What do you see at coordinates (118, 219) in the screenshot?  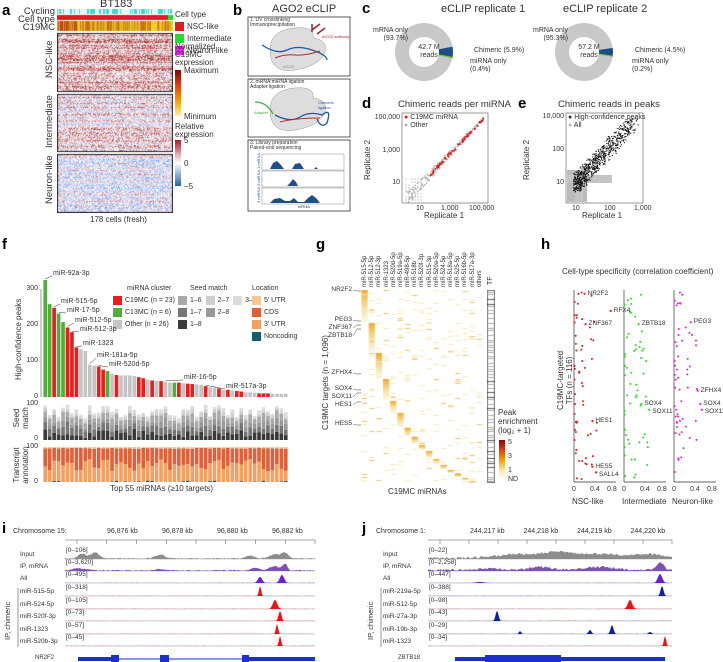 I see `heatmap-xlabel: 178 cells (fresh)` at bounding box center [118, 219].